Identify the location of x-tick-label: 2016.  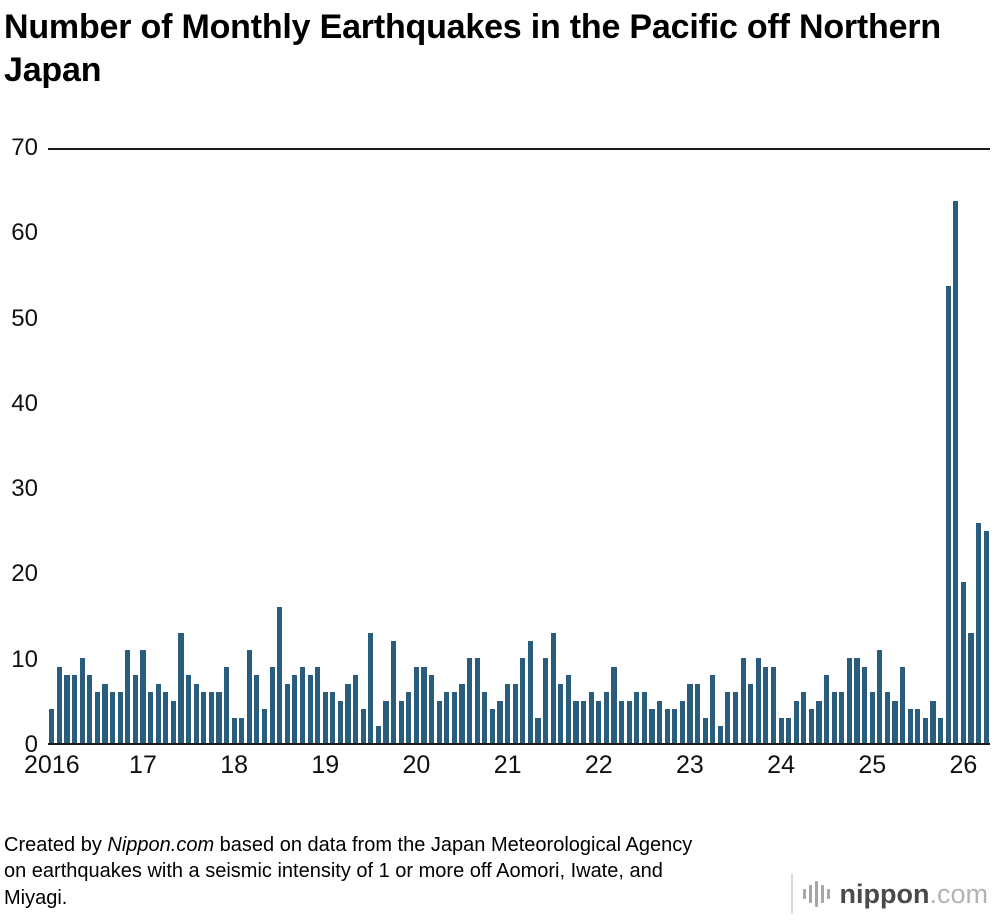
(51, 765).